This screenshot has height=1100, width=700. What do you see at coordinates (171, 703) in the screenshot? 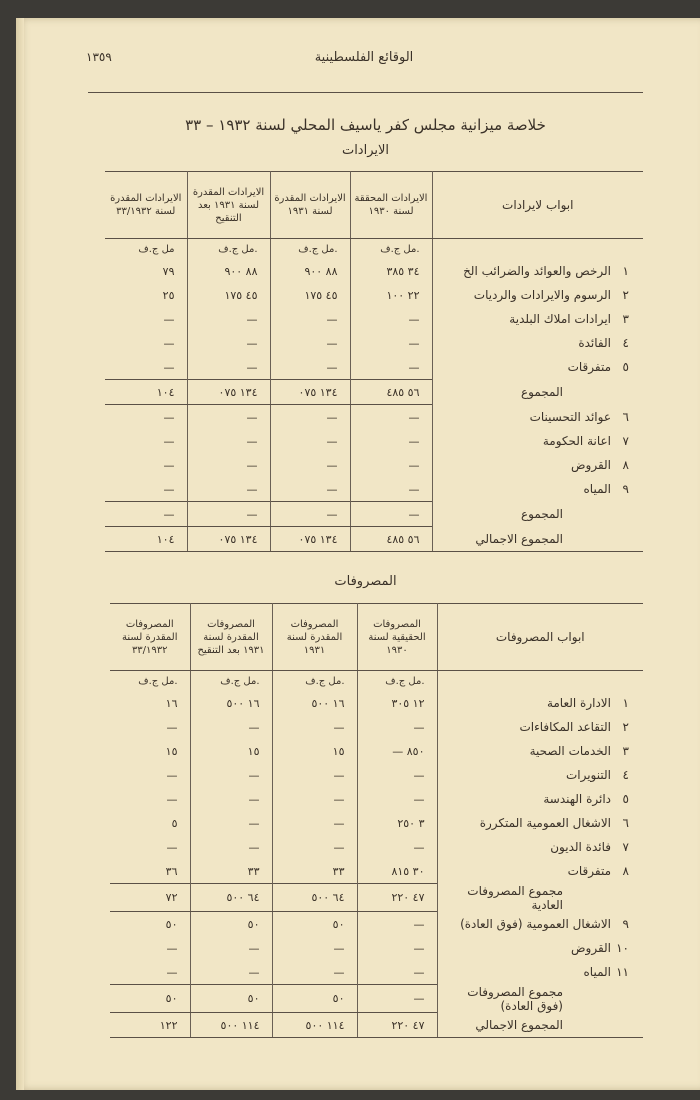
I see `value-cell: ١٦` at bounding box center [171, 703].